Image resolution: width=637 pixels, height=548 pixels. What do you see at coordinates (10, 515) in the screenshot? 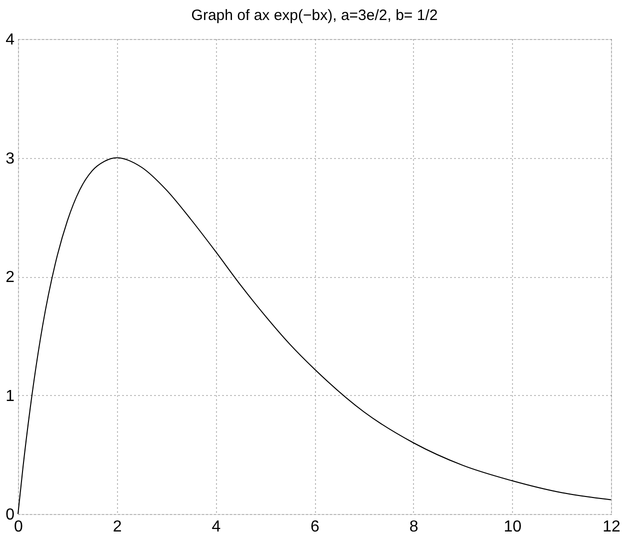
I see `y-tick-label: 0` at bounding box center [10, 515].